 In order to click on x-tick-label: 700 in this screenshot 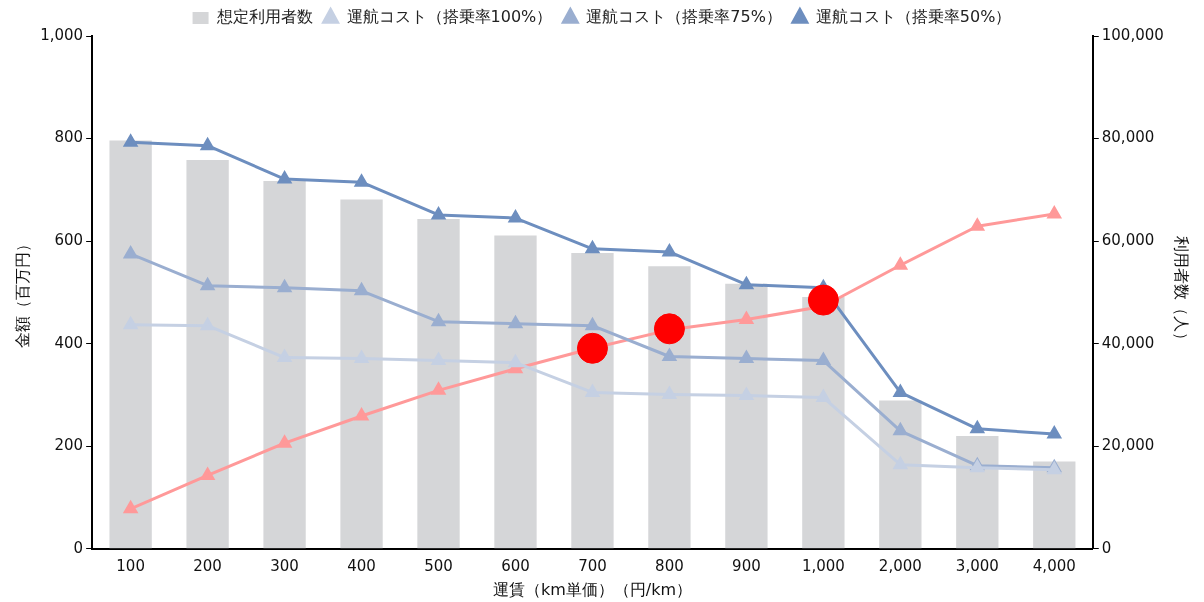, I will do `click(592, 565)`.